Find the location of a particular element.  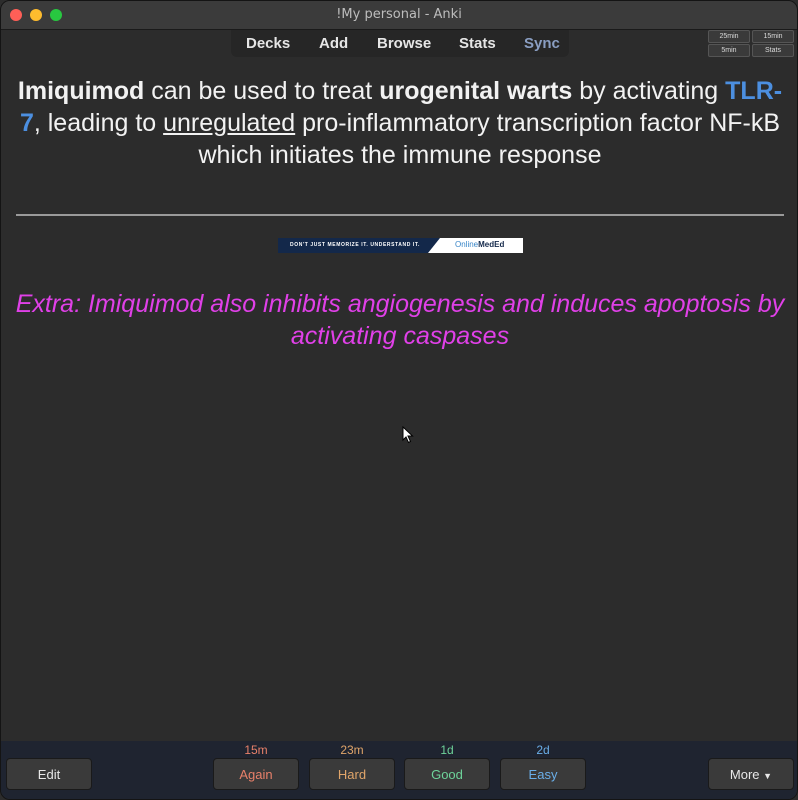

timer-stats-button: Stats is located at coordinates (773, 50).